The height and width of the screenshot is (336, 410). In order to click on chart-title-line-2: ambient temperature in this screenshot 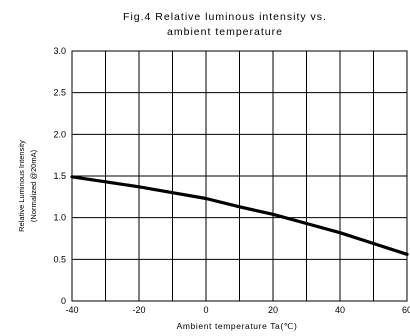, I will do `click(225, 32)`.